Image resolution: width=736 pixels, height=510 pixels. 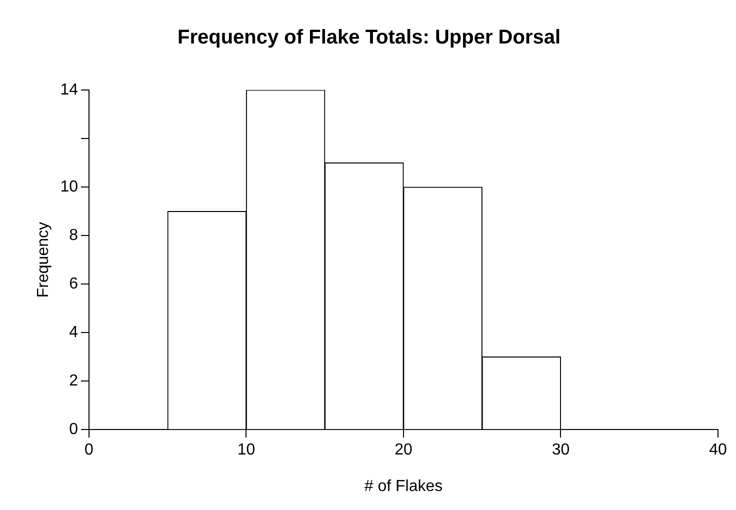 What do you see at coordinates (369, 37) in the screenshot?
I see `chart-title: Frequency of Flake Totals: Upper Dorsal` at bounding box center [369, 37].